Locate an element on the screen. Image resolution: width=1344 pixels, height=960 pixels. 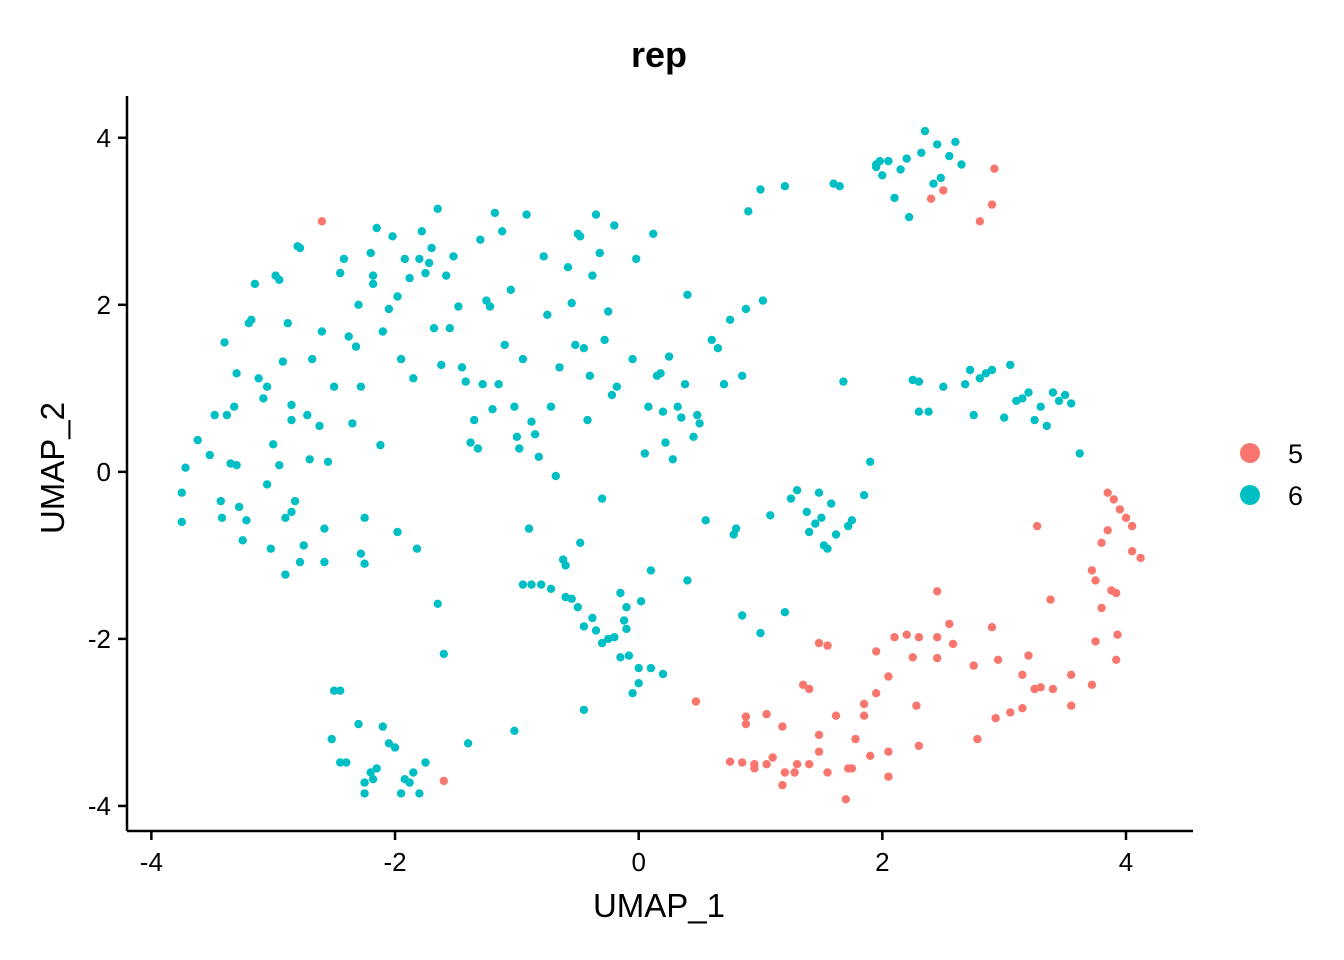
x-tick-label: -4 is located at coordinates (151, 862).